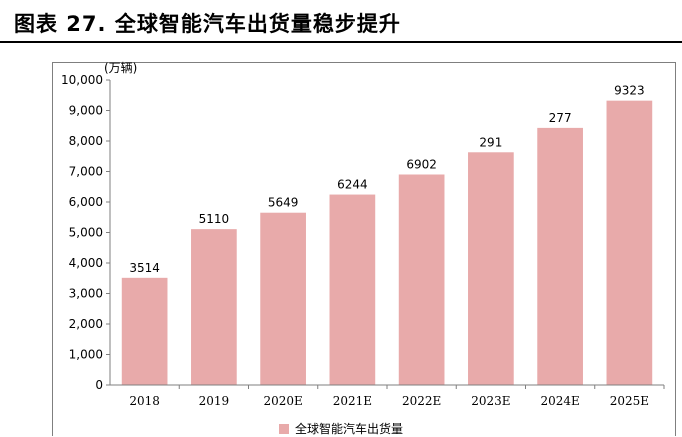  What do you see at coordinates (491, 268) in the screenshot?
I see `bar-2023e` at bounding box center [491, 268].